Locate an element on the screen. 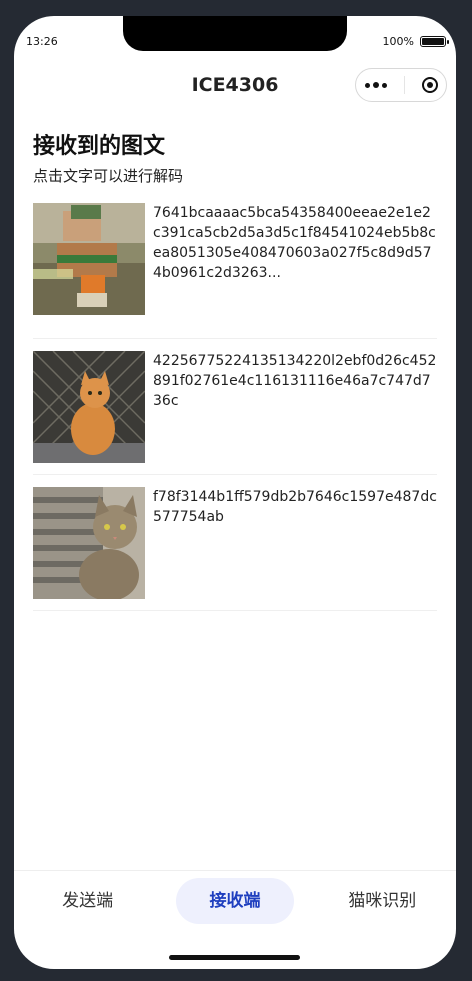 This screenshot has height=981, width=472. tab-sender: 发送端 is located at coordinates (88, 900).